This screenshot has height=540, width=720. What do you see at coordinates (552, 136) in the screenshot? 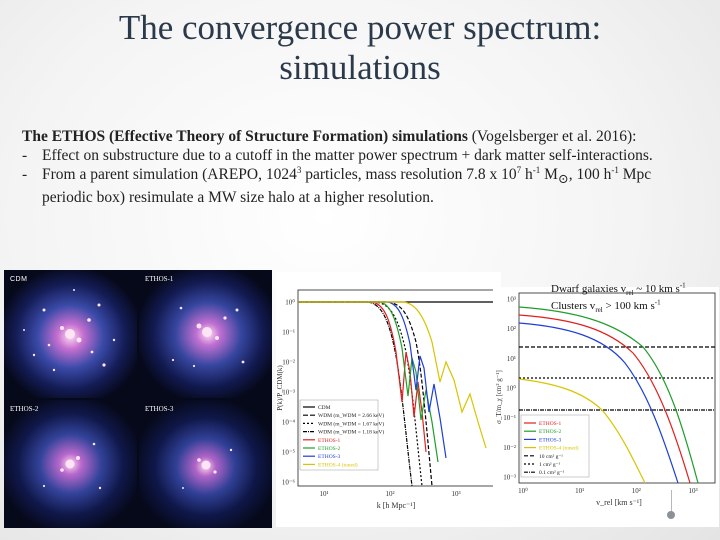
I see `intro-rest: (Vogelsberger et al. 2016):` at bounding box center [552, 136].